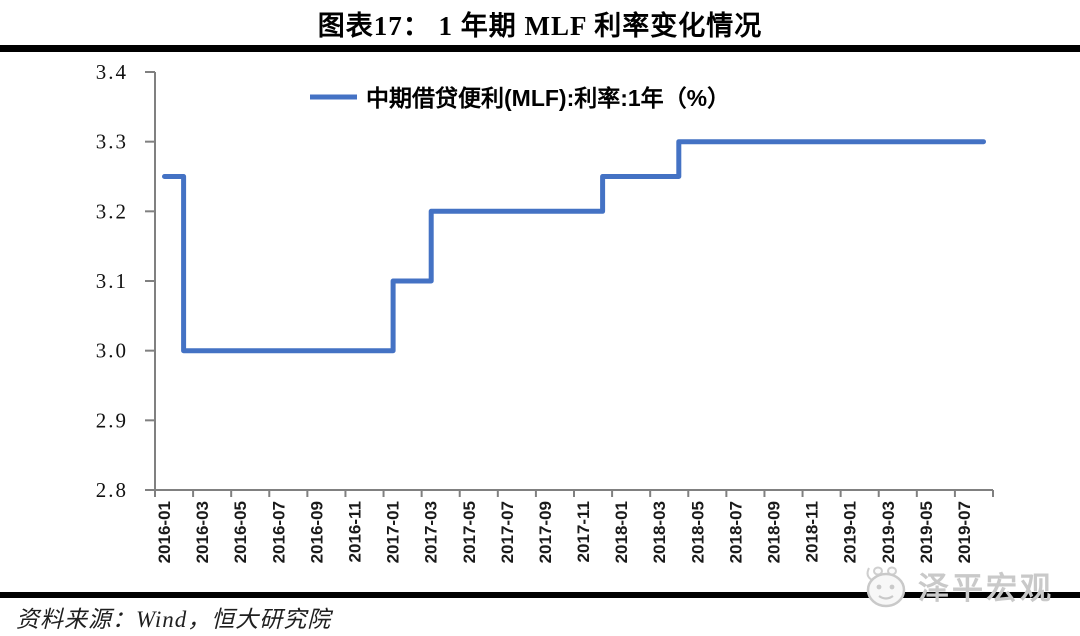 This screenshot has width=1080, height=636. I want to click on y-tick-label: 2.8, so click(112, 490).